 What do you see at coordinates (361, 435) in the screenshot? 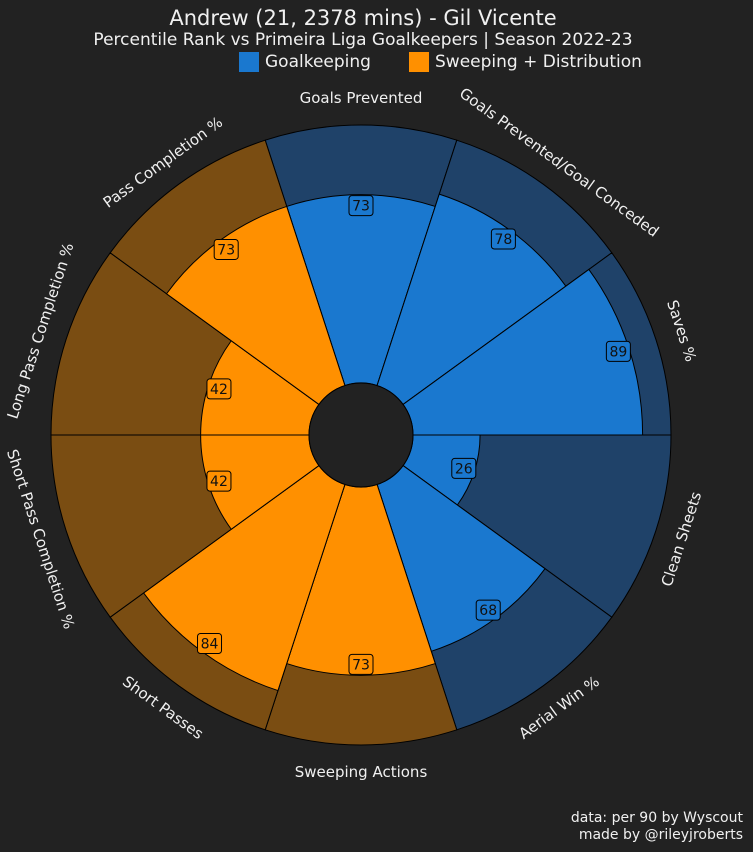
I see `center-hub` at bounding box center [361, 435].